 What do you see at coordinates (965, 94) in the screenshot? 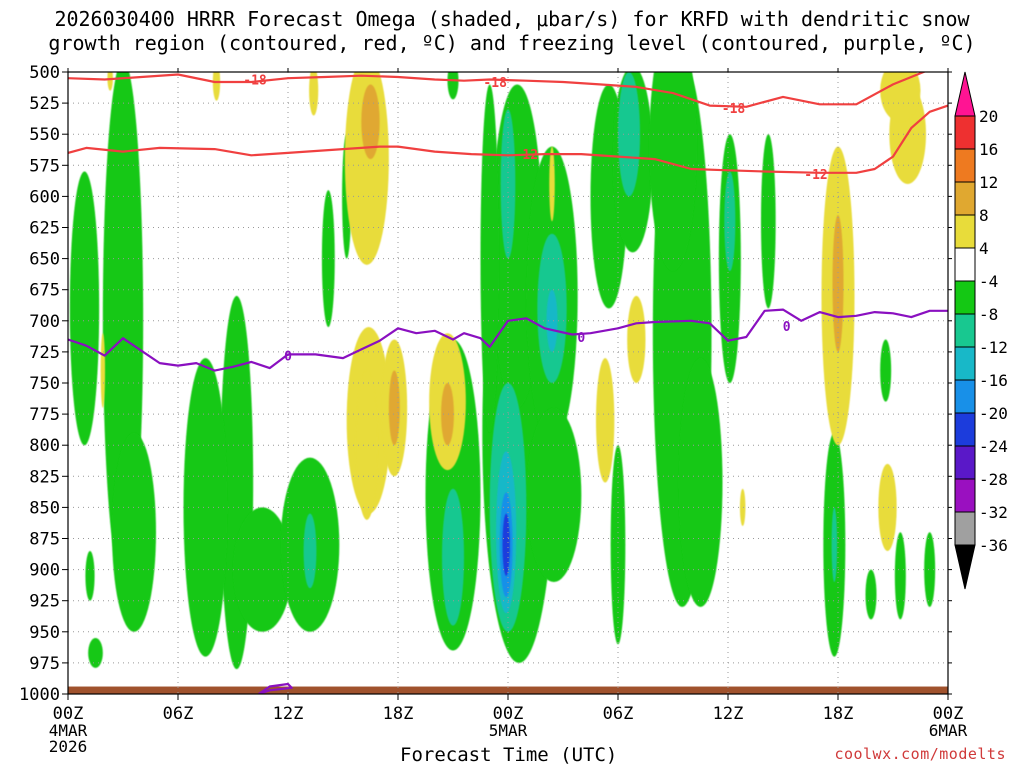
I see `colorbar-top-triangle` at bounding box center [965, 94].